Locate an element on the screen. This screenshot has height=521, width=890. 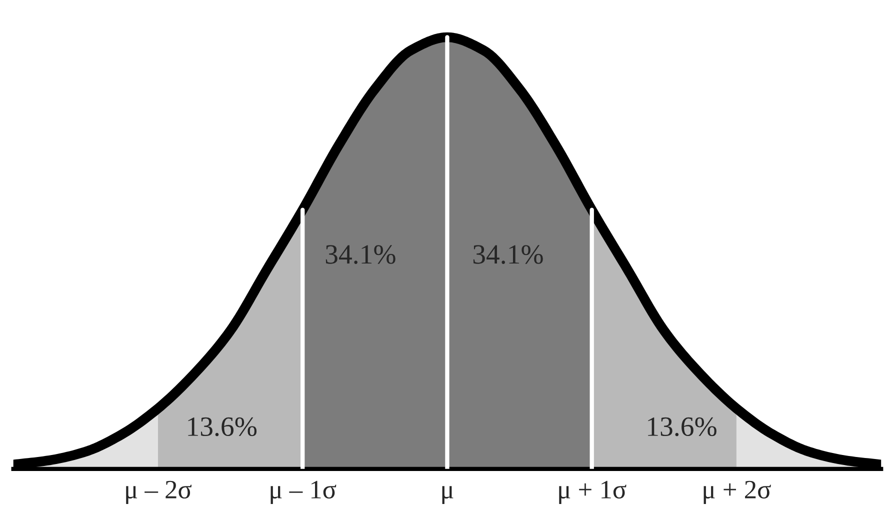
x-tick-label: μ + 2σ is located at coordinates (737, 492).